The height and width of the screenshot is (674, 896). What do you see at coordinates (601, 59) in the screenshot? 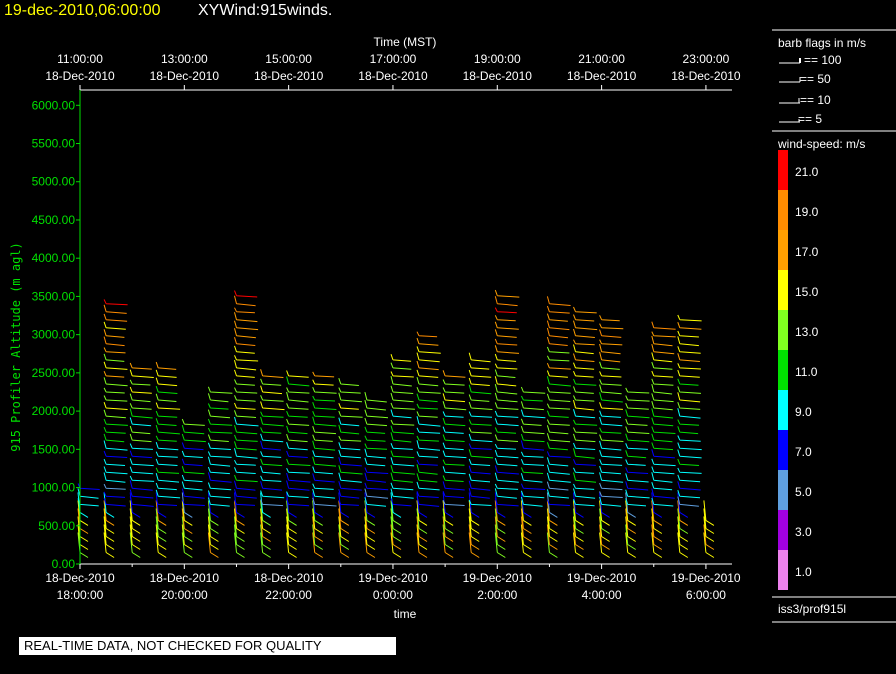
I see `top-tick-label-time: 21:00:00` at bounding box center [601, 59].